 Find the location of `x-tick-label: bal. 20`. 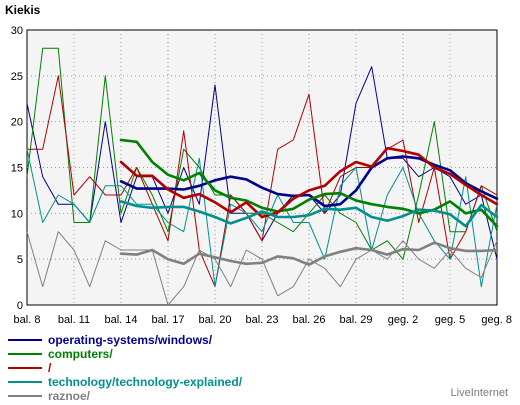

x-tick-label: bal. 20 is located at coordinates (214, 320).